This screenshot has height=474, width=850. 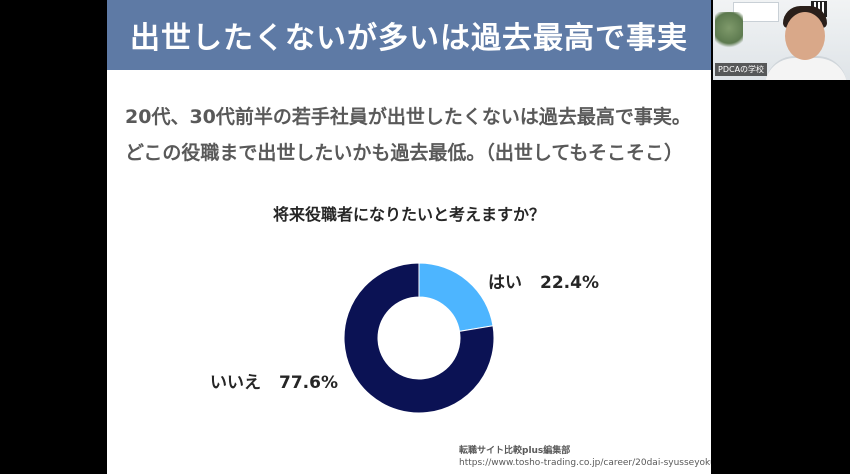 I want to click on presenter-body, so click(x=806, y=68).